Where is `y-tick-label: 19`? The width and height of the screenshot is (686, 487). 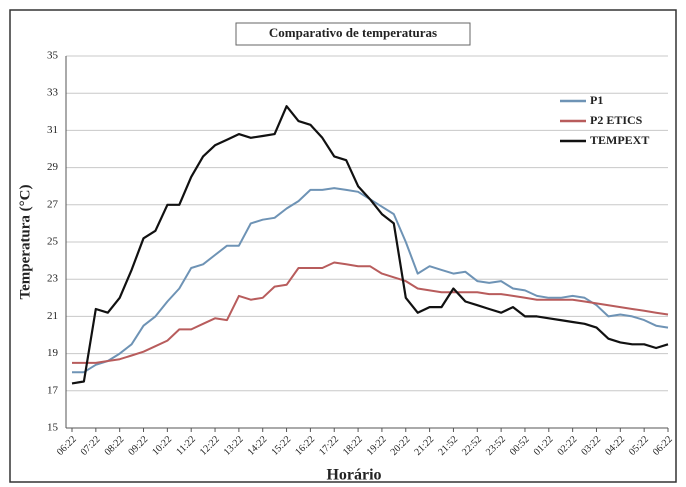
y-tick-label: 19 is located at coordinates (53, 353).